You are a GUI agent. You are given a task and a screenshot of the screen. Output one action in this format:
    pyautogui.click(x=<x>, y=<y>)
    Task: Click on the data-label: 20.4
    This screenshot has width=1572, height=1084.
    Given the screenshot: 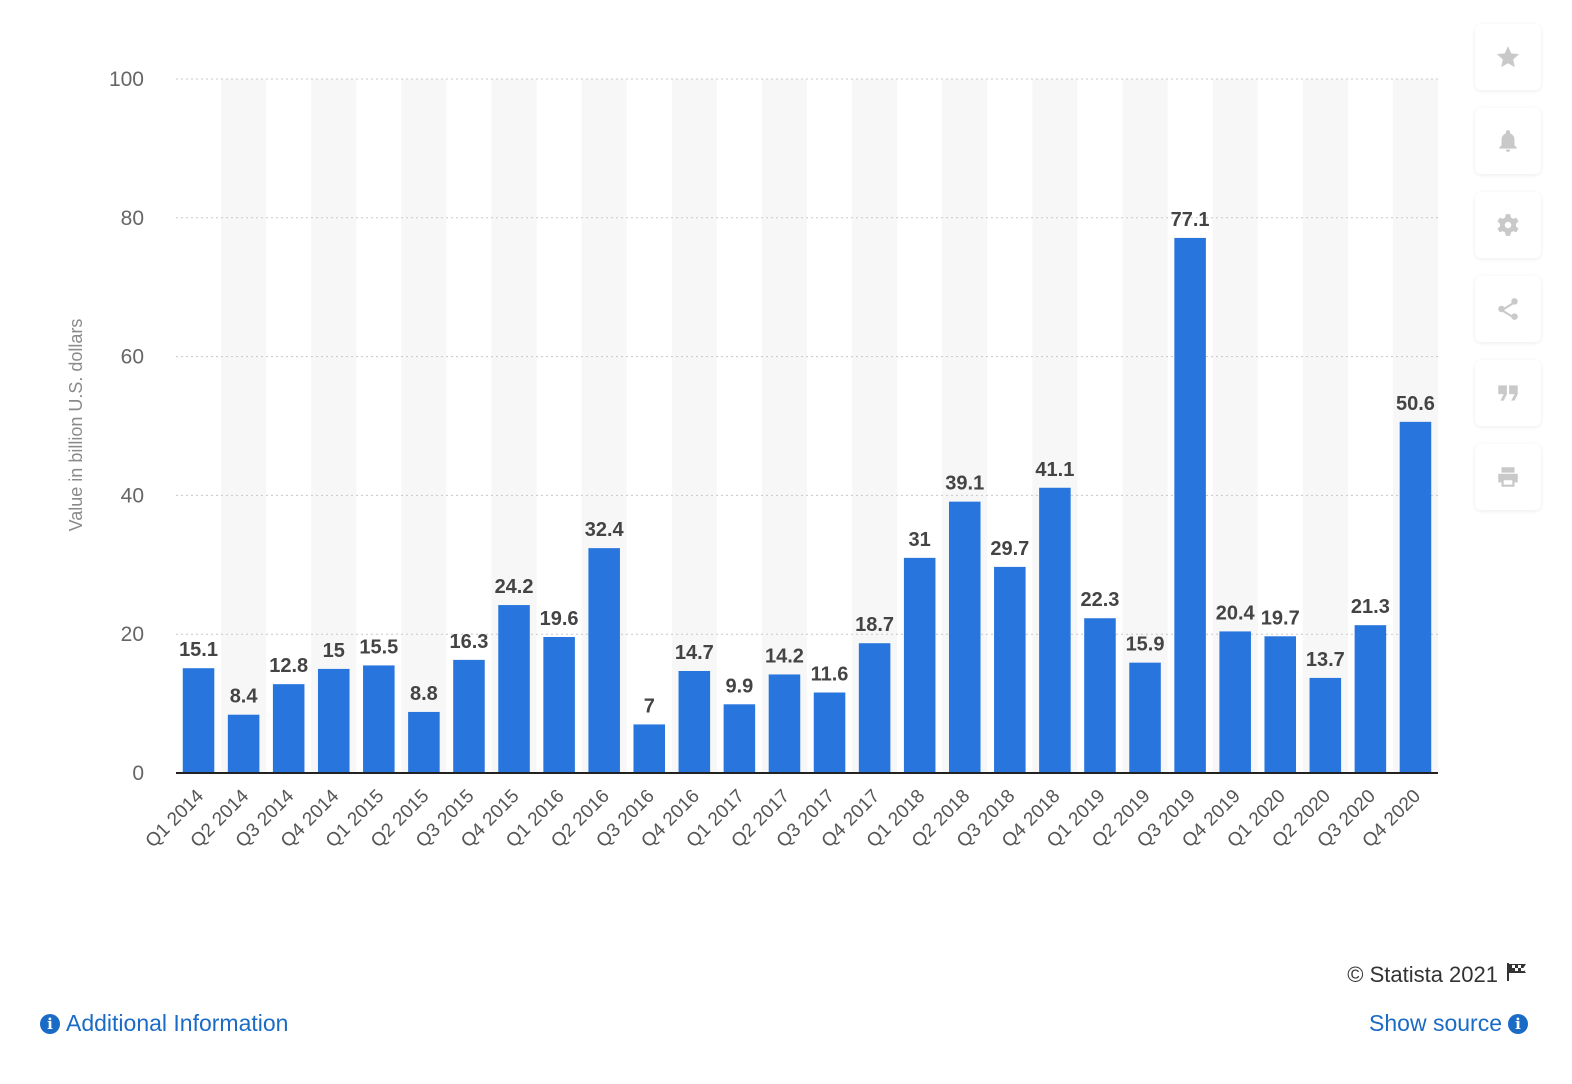 What is the action you would take?
    pyautogui.click(x=1236, y=613)
    